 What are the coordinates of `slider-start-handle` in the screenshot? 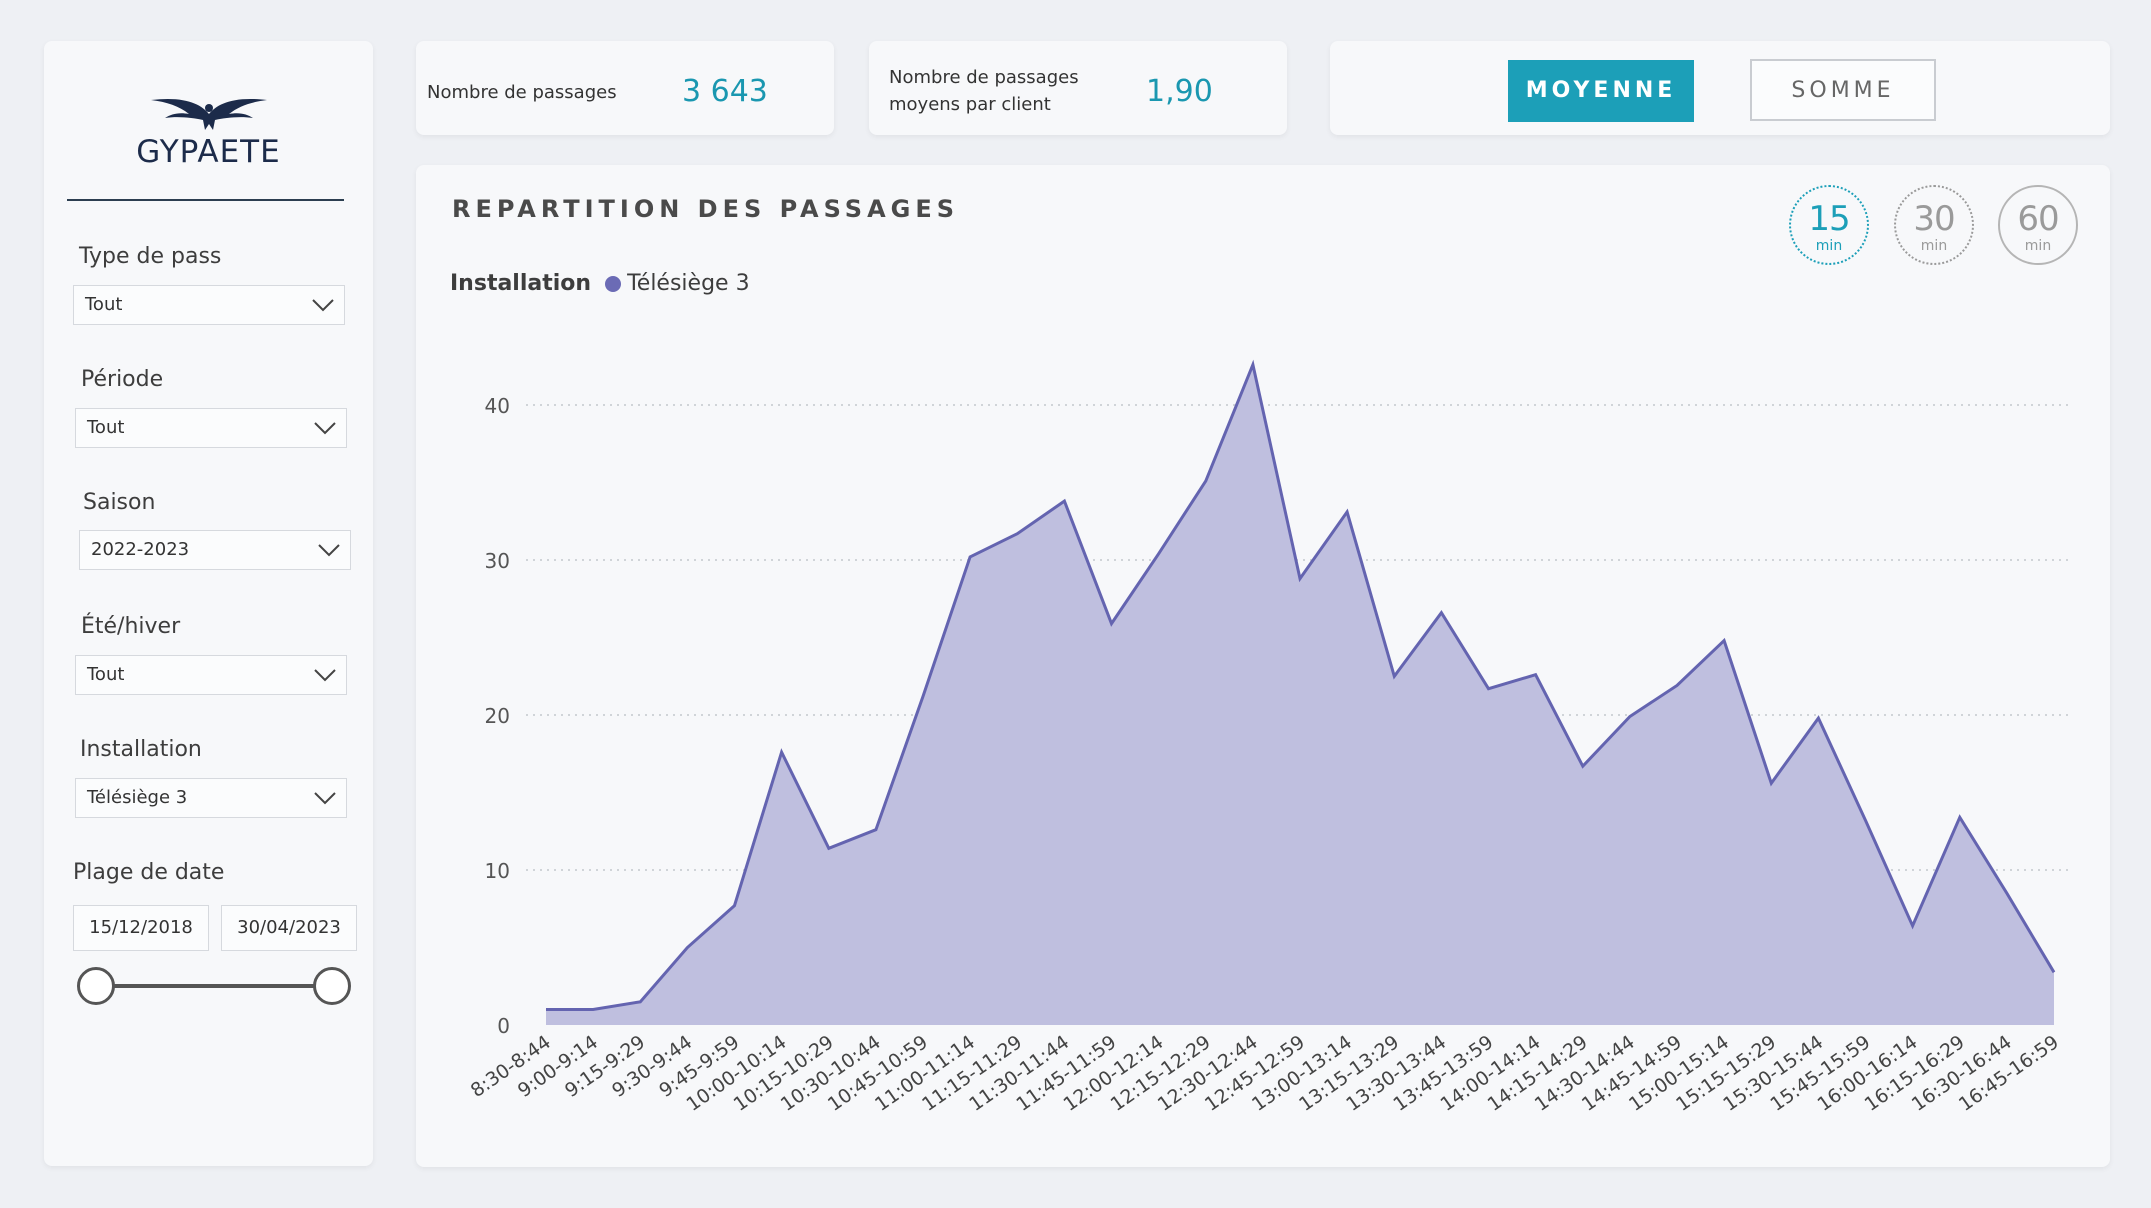 It's located at (96, 986).